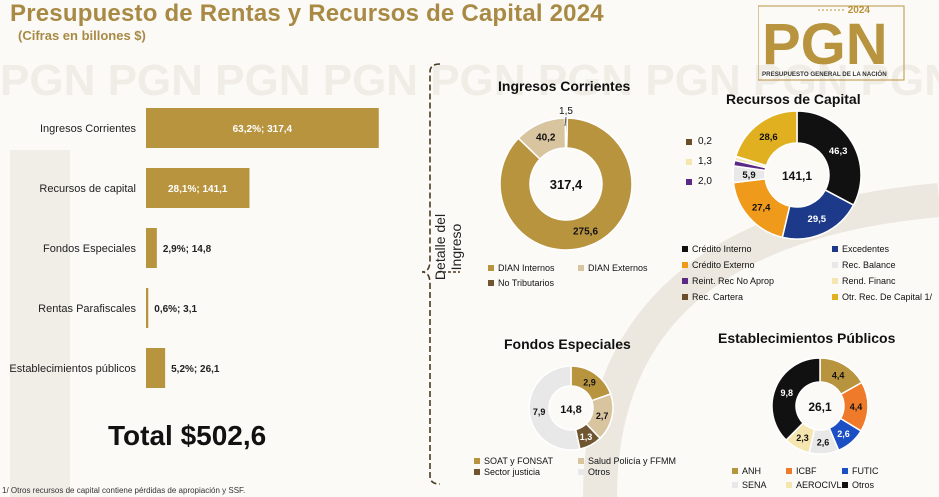  What do you see at coordinates (564, 86) in the screenshot?
I see `ingresos-corrientes-title: Ingresos Corrientes` at bounding box center [564, 86].